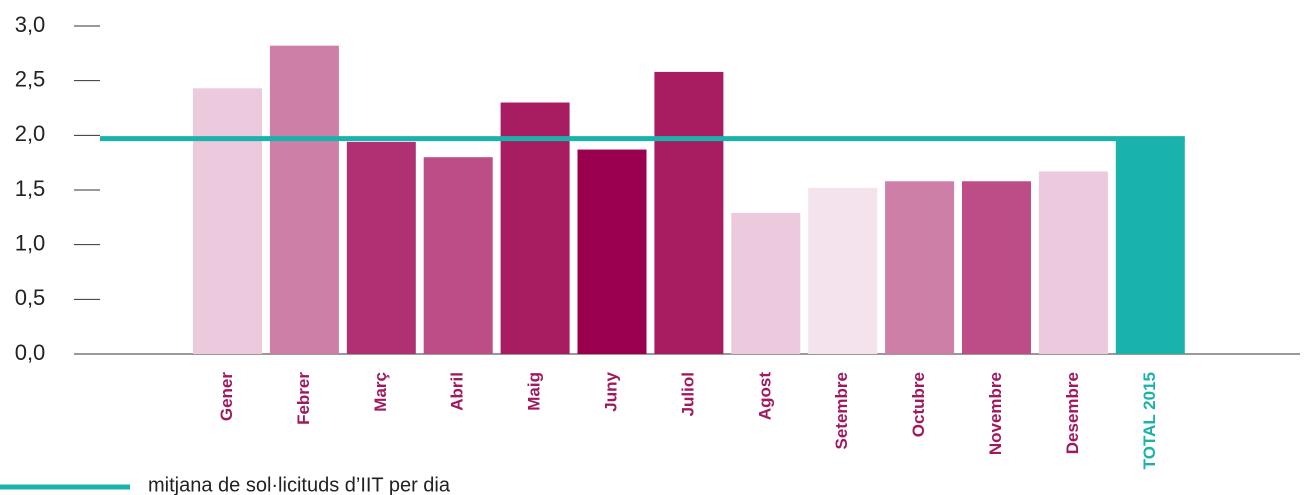  What do you see at coordinates (226, 397) in the screenshot?
I see `x-tick-label: Gener` at bounding box center [226, 397].